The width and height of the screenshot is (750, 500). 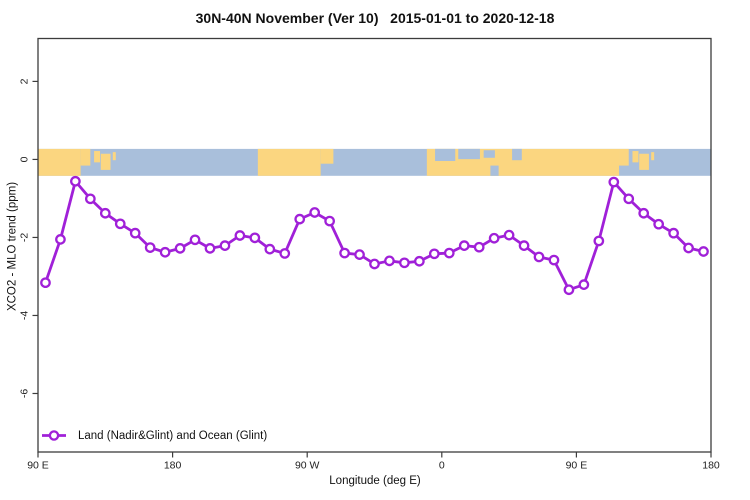 What do you see at coordinates (25, 315) in the screenshot?
I see `svg-text: -4` at bounding box center [25, 315].